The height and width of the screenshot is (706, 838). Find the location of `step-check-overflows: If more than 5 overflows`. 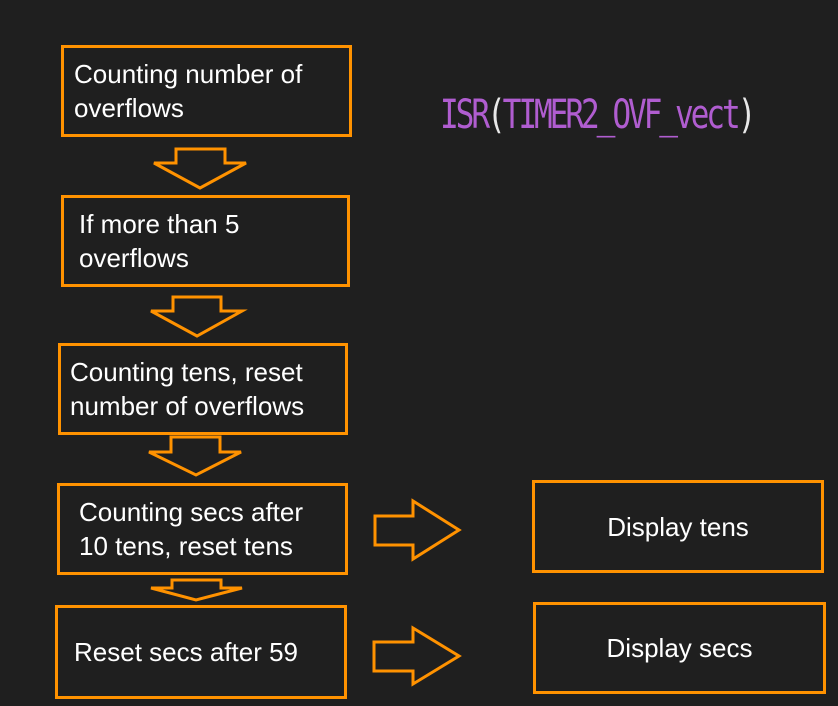

step-check-overflows: If more than 5 overflows is located at coordinates (205, 241).